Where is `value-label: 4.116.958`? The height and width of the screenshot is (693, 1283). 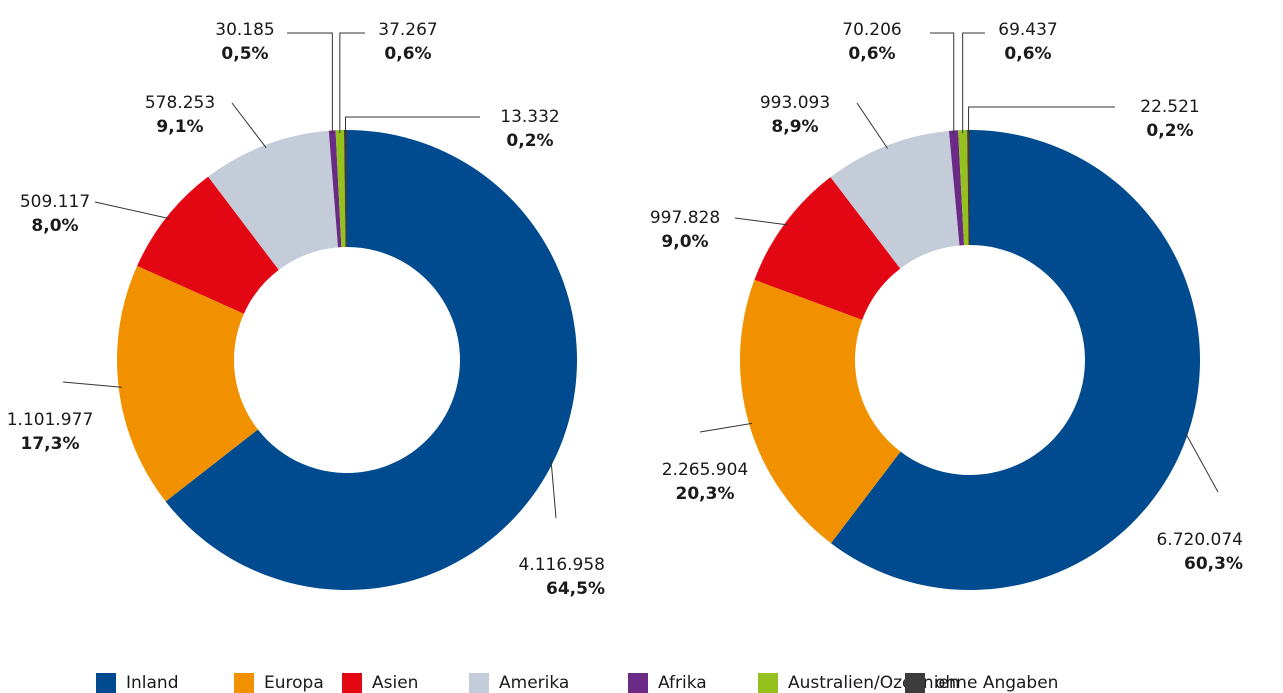 value-label: 4.116.958 is located at coordinates (561, 565).